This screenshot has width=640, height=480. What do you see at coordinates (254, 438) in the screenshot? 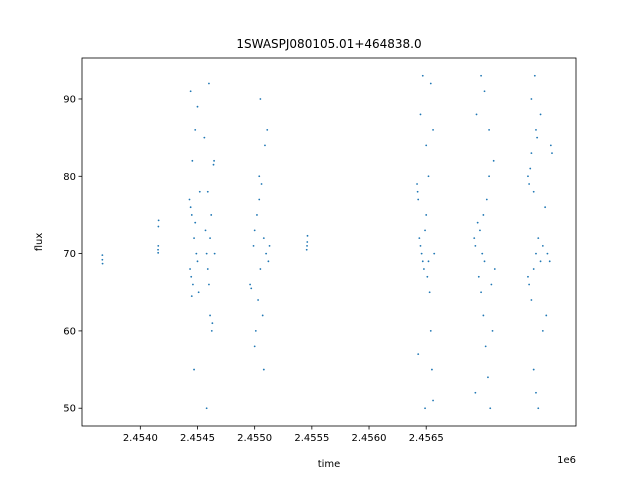
I see `x-tick-label: 2.4550` at bounding box center [254, 438].